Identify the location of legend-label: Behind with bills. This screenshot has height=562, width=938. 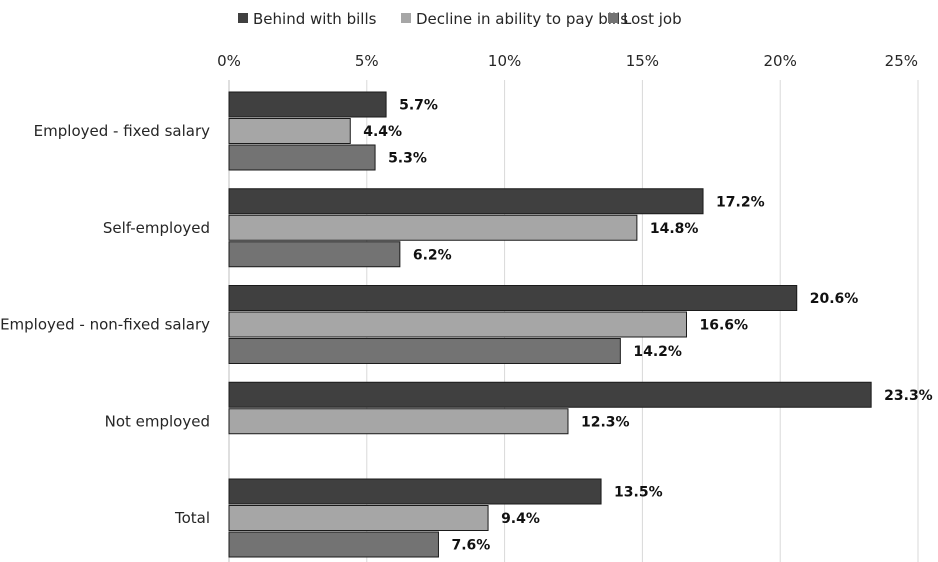
(315, 19).